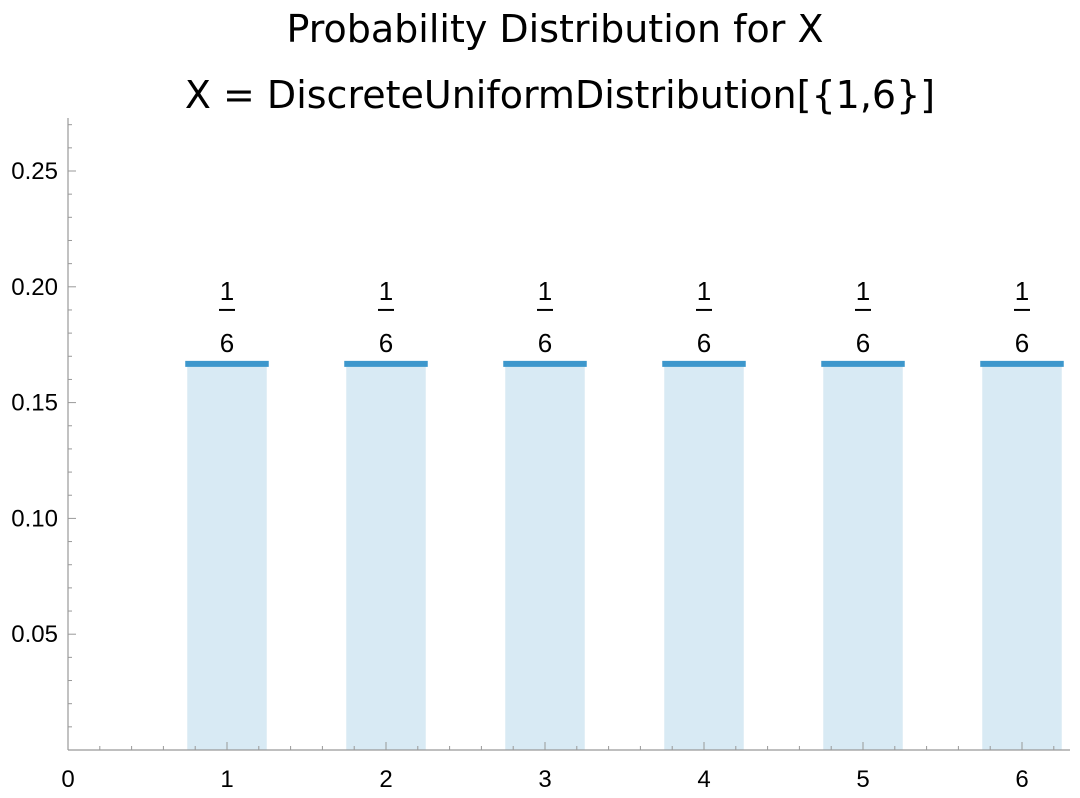  I want to click on data-label-denominator-4: 6, so click(704, 343).